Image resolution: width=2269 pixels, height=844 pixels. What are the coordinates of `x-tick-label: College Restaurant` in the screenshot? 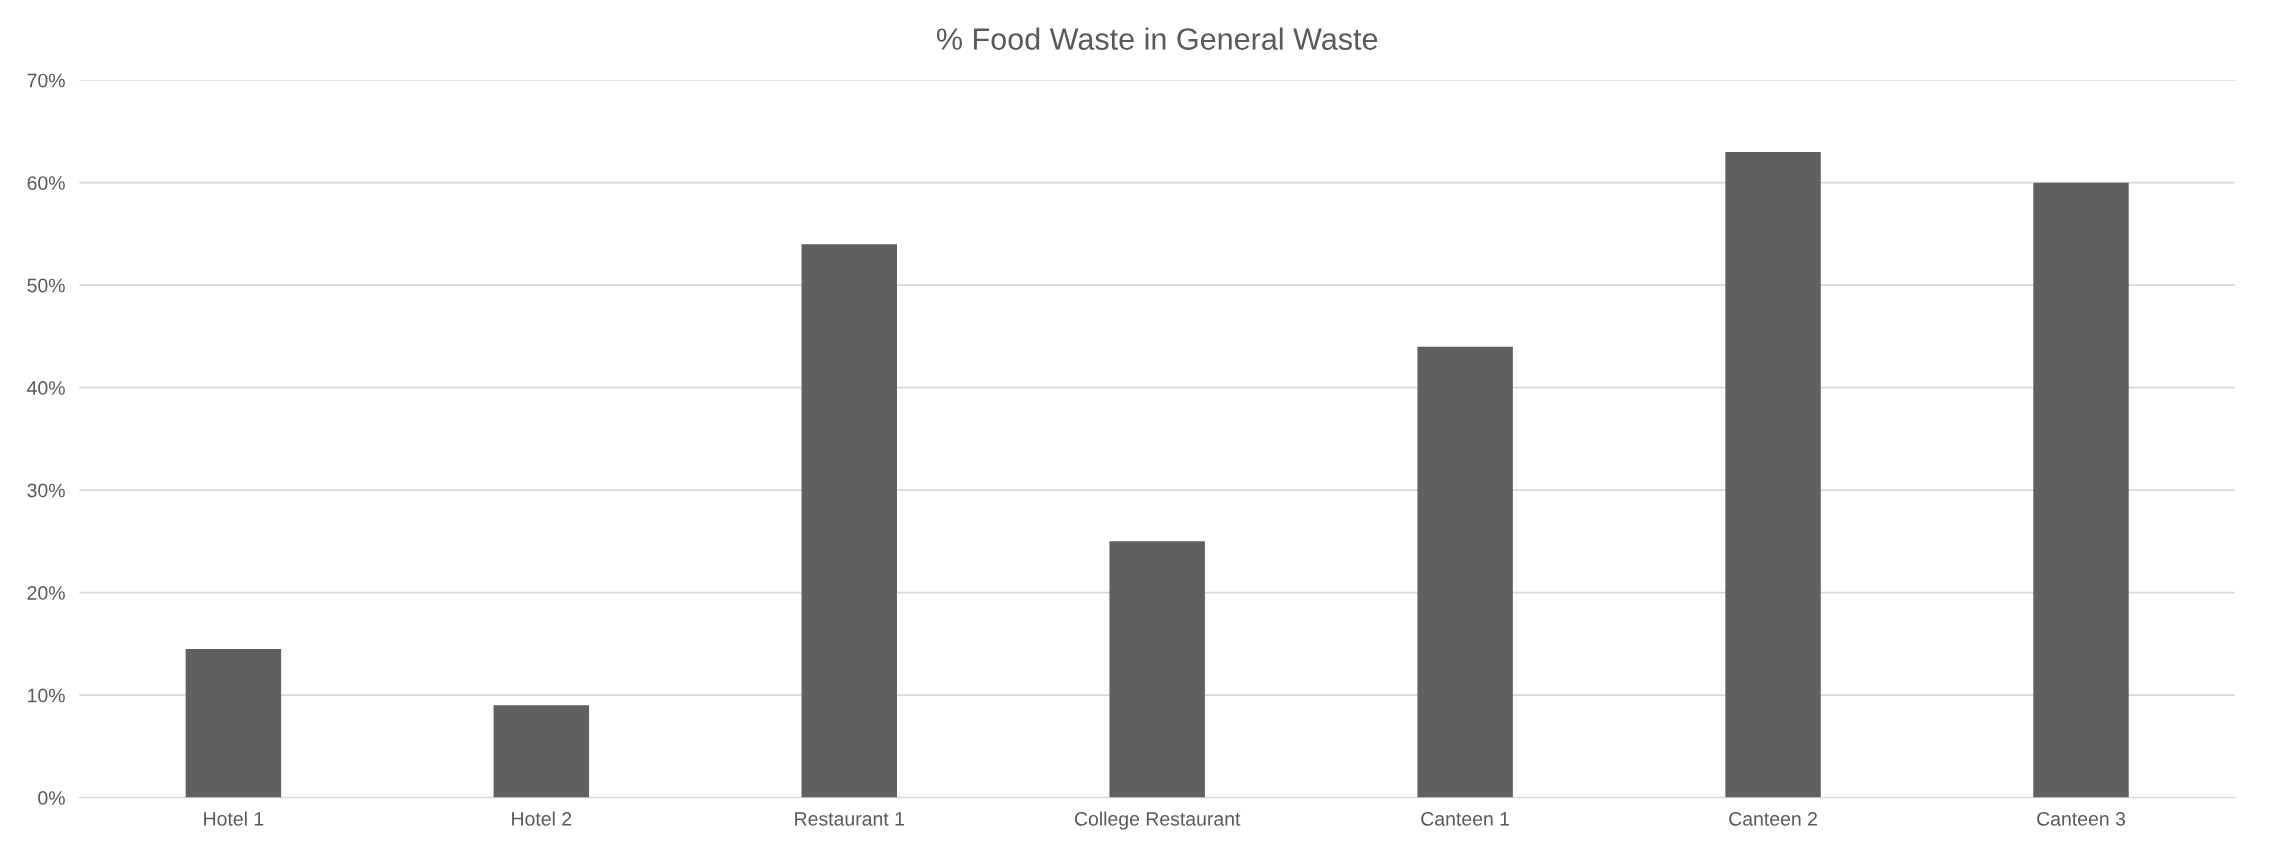 It's located at (1157, 820).